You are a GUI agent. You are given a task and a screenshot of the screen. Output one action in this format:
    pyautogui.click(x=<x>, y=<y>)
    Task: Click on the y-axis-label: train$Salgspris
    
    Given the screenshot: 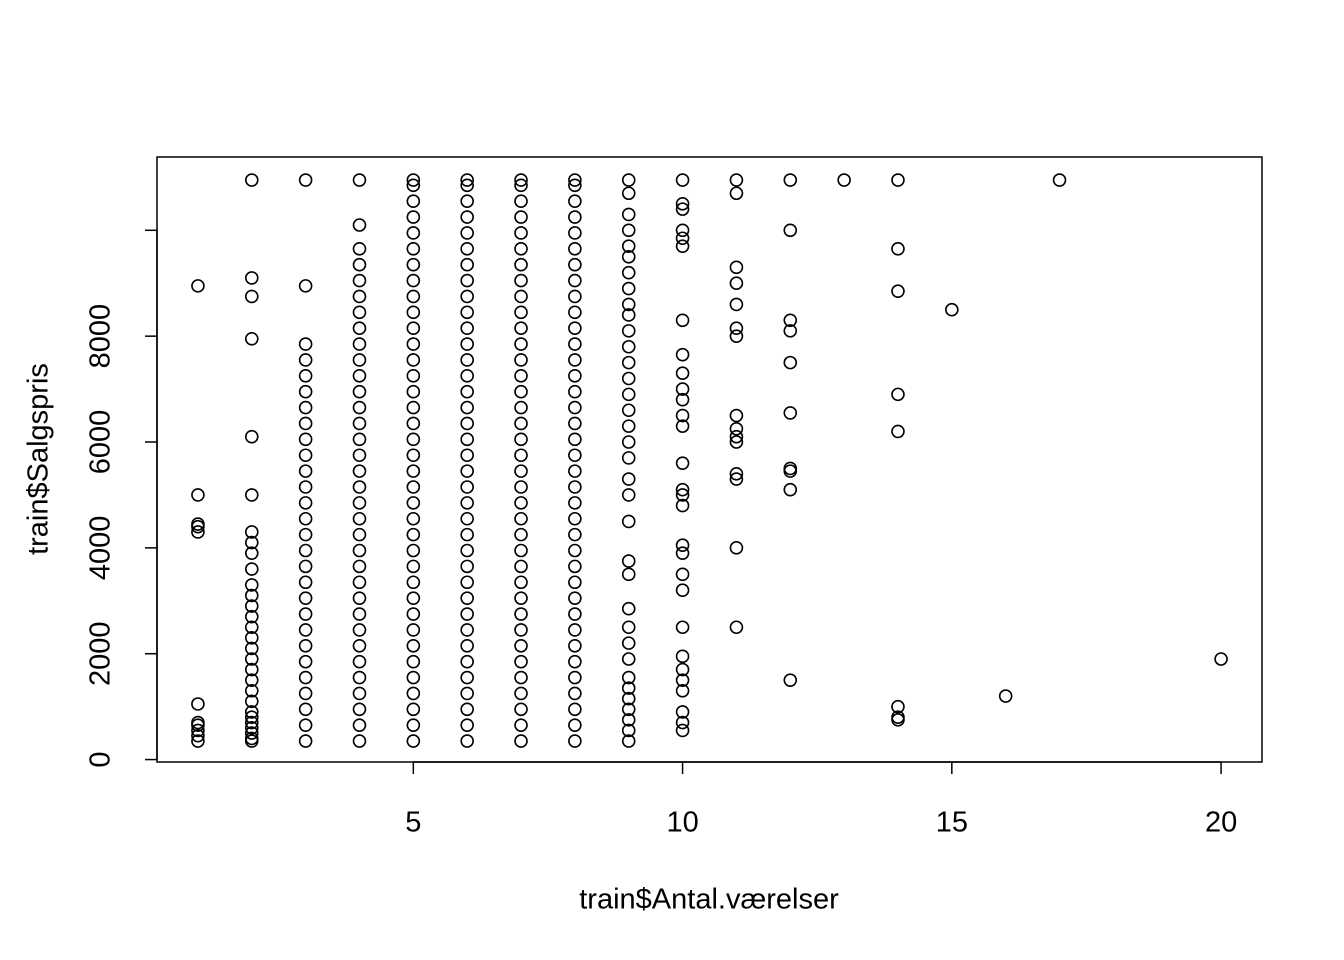 What is the action you would take?
    pyautogui.click(x=39, y=459)
    